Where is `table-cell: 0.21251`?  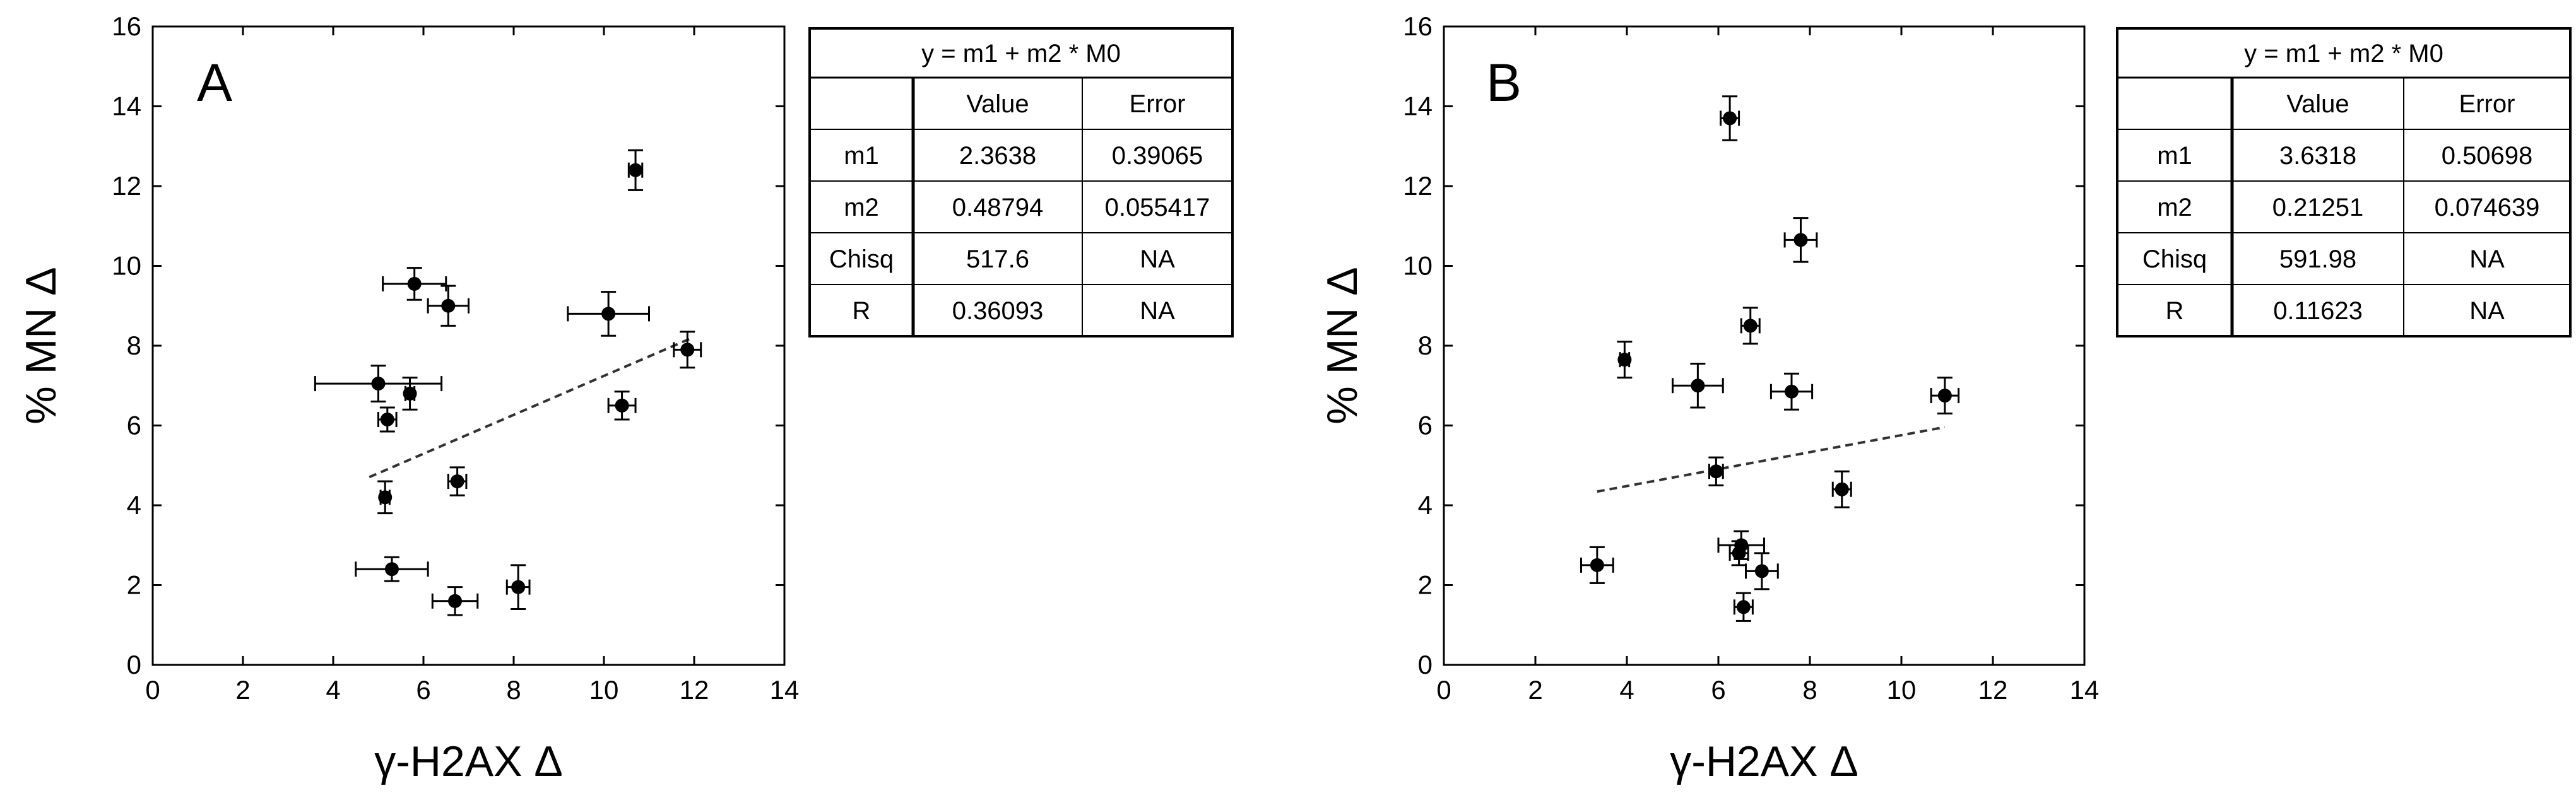 table-cell: 0.21251 is located at coordinates (2318, 208).